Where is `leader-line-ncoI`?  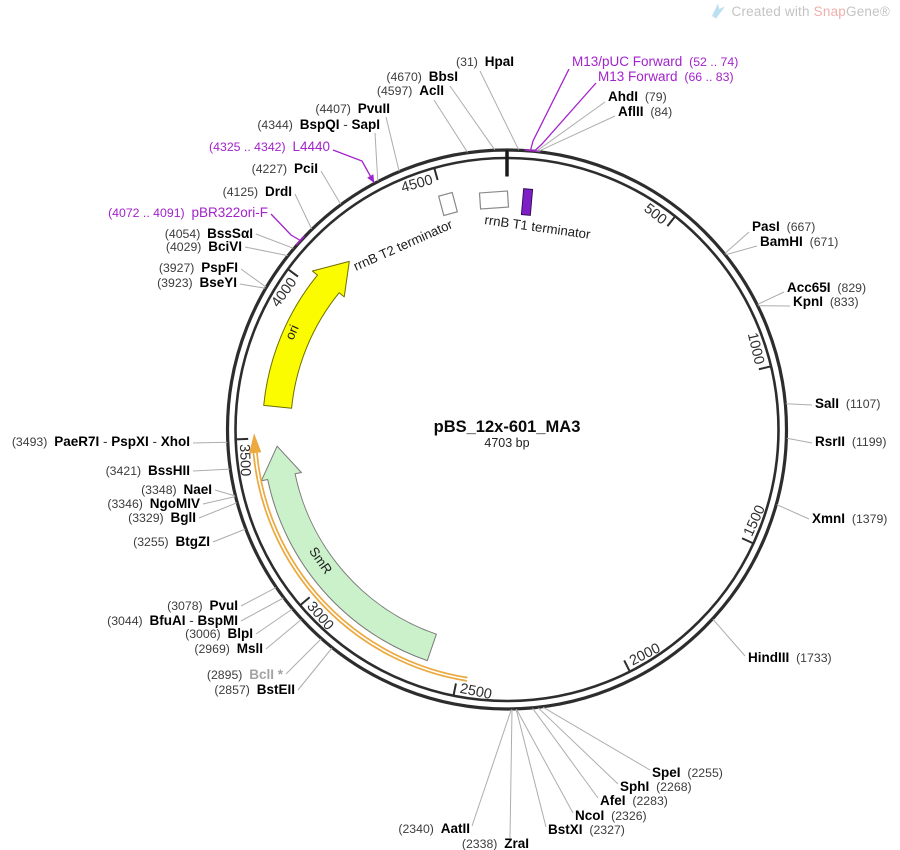
leader-line-ncoI is located at coordinates (545, 761).